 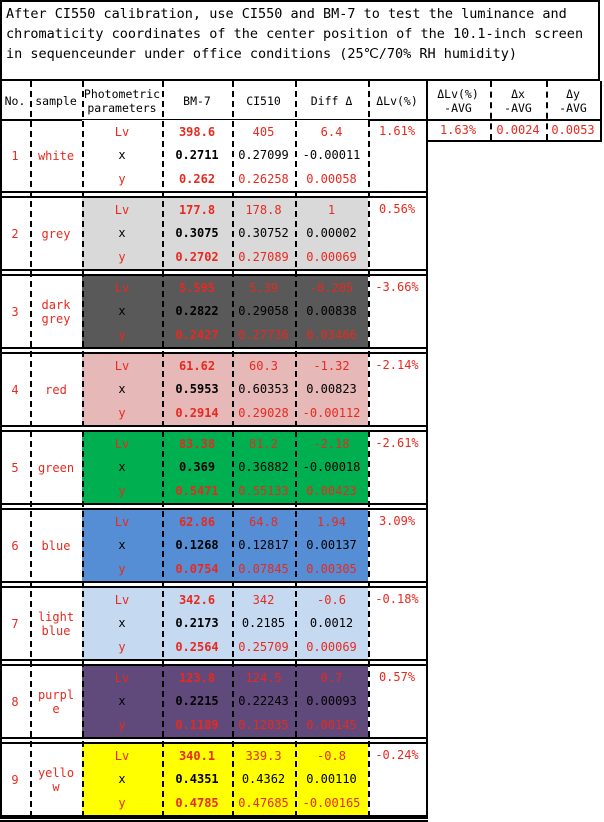 What do you see at coordinates (263, 311) in the screenshot?
I see `ci510-value: 0.29058` at bounding box center [263, 311].